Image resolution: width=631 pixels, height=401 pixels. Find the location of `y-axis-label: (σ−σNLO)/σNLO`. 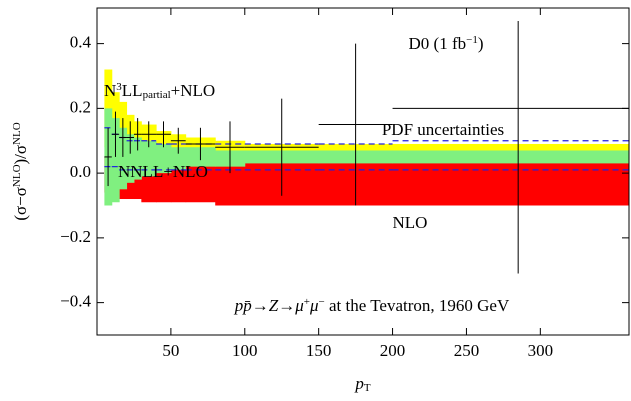

y-axis-label: (σ−σNLO)/σNLO is located at coordinates (20, 171).